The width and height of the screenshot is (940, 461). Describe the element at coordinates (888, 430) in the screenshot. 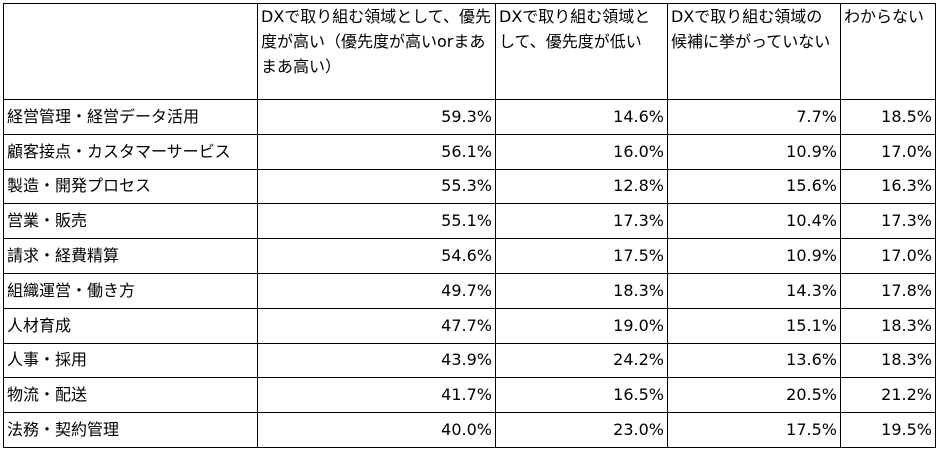

I see `value-cell: 19.5%` at that location.